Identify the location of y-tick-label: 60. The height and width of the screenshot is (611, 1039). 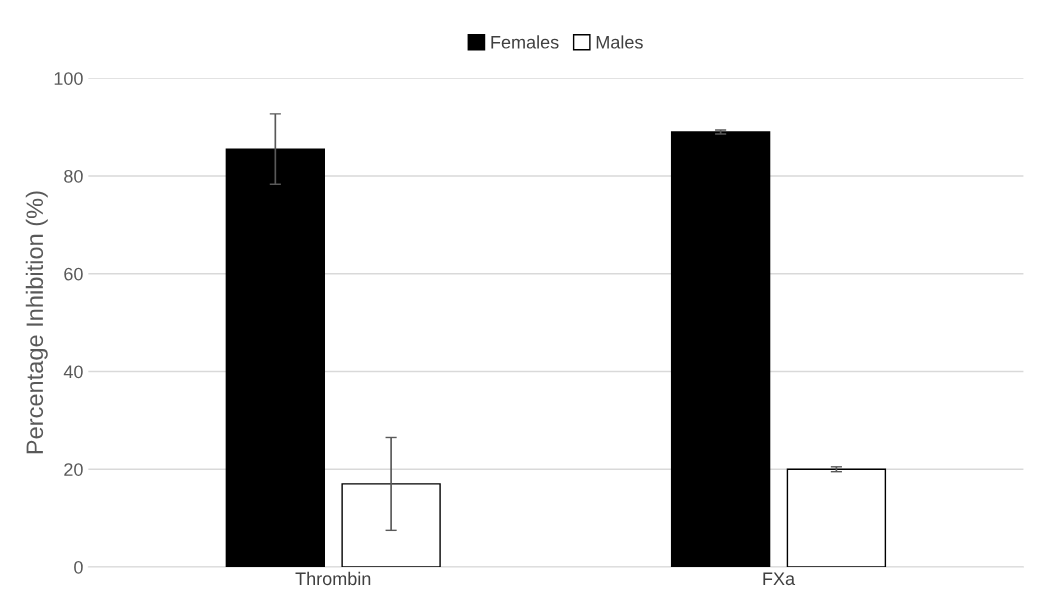
(73, 274).